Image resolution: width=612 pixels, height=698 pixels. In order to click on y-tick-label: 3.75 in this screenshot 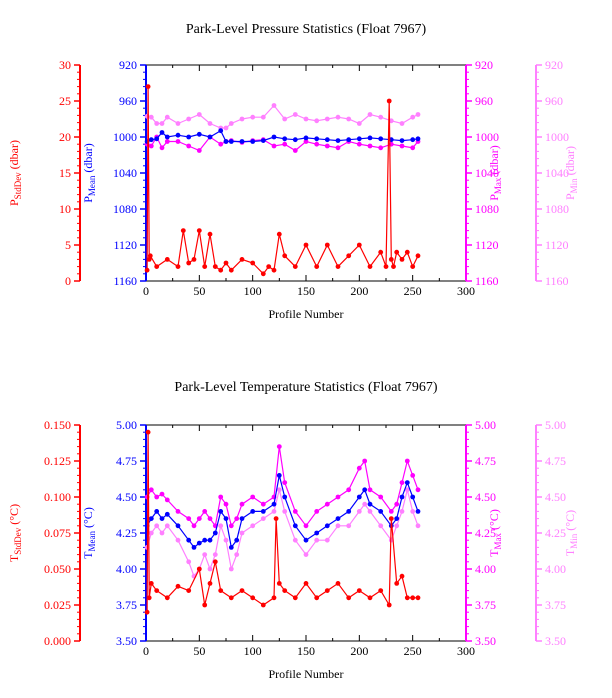, I will do `click(126, 605)`.